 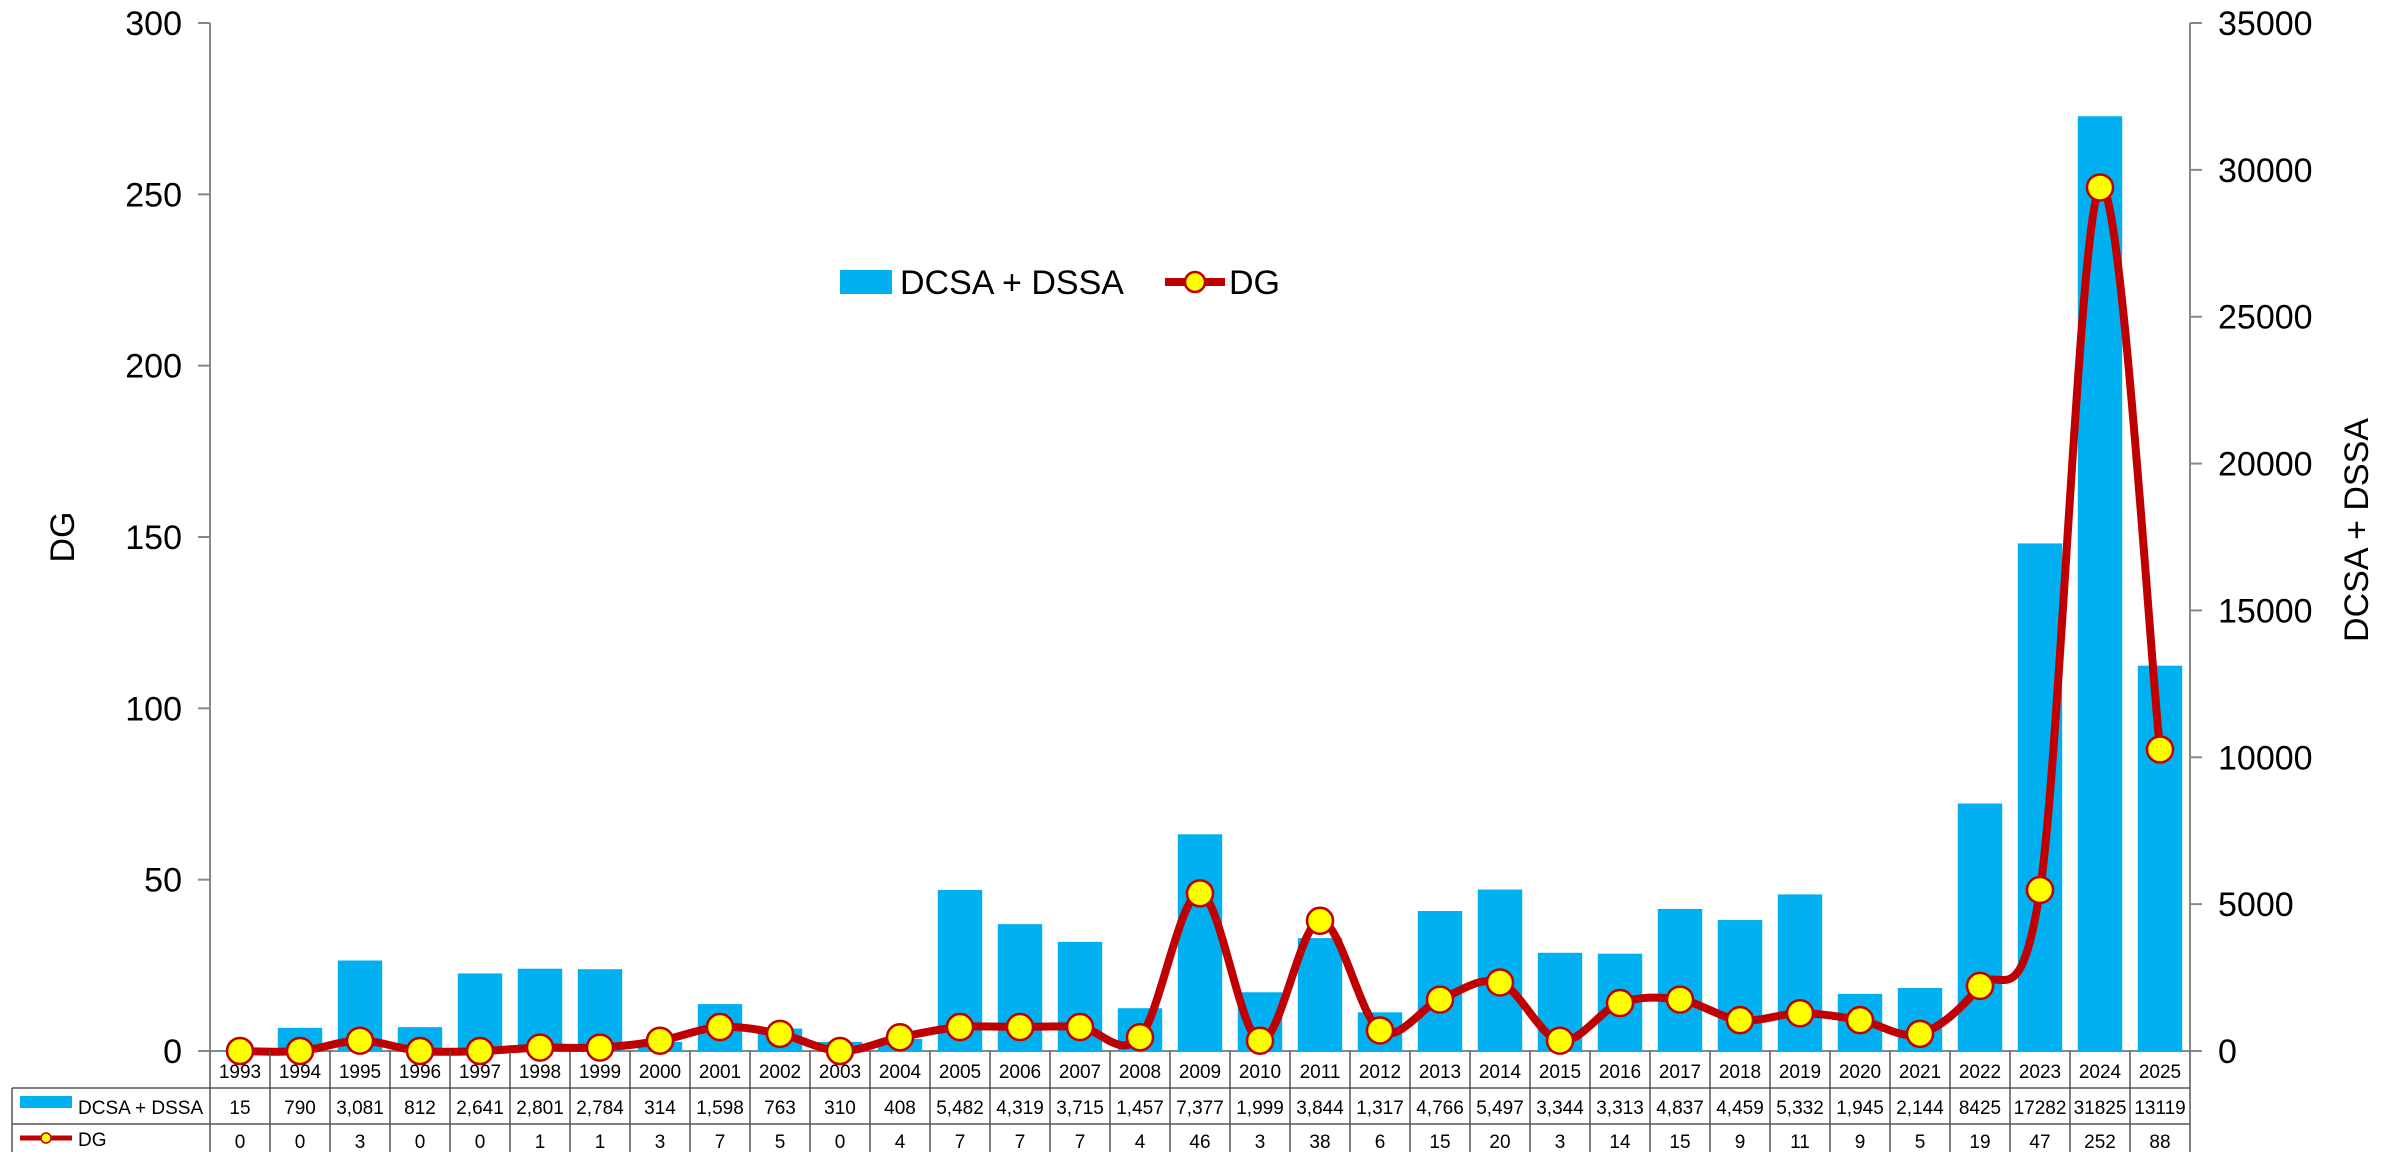 What do you see at coordinates (360, 1072) in the screenshot?
I see `x-category-label: 1995` at bounding box center [360, 1072].